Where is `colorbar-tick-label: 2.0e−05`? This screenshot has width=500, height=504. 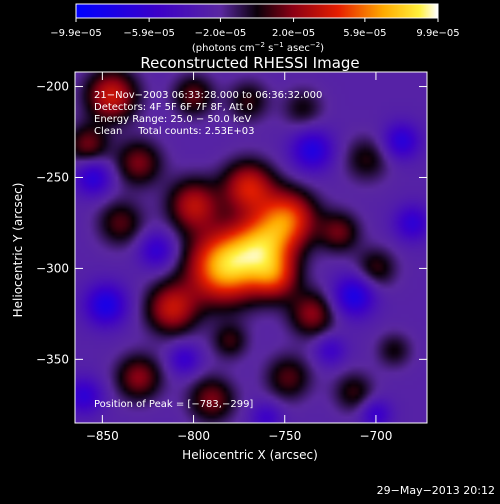 colorbar-tick-label: 2.0e−05 is located at coordinates (293, 33).